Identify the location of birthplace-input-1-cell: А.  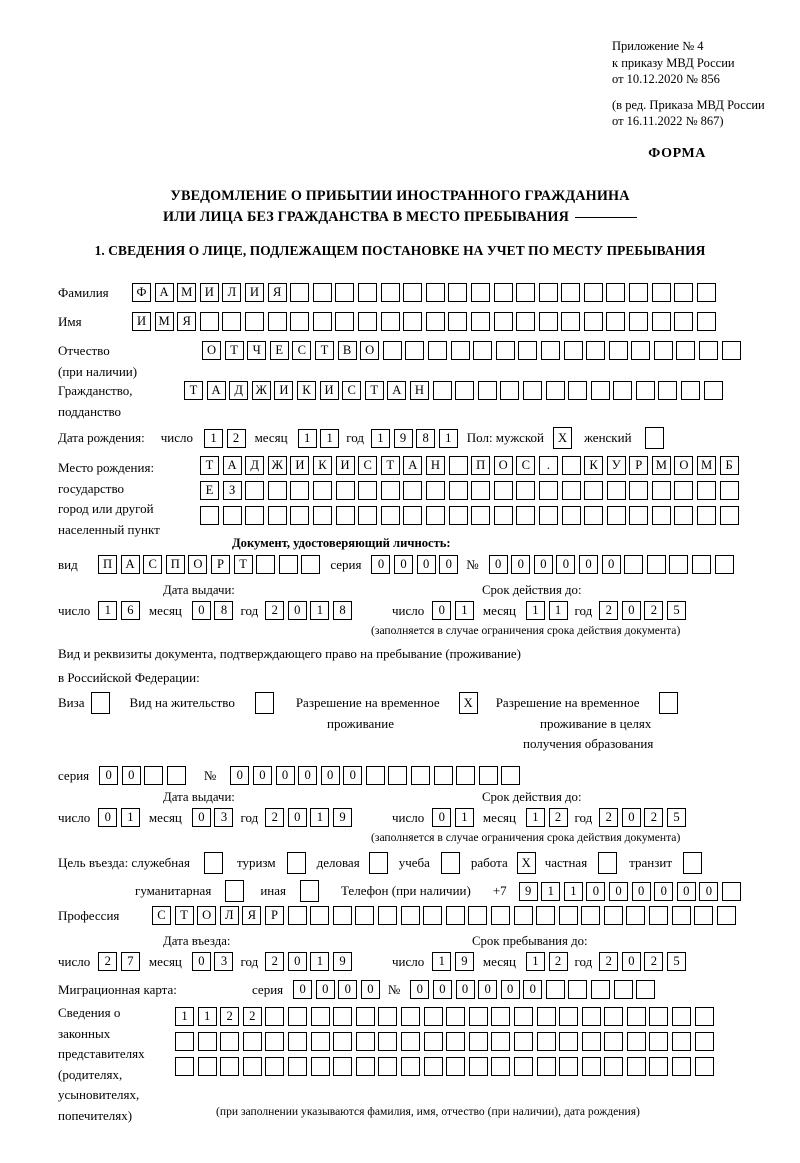
(232, 465).